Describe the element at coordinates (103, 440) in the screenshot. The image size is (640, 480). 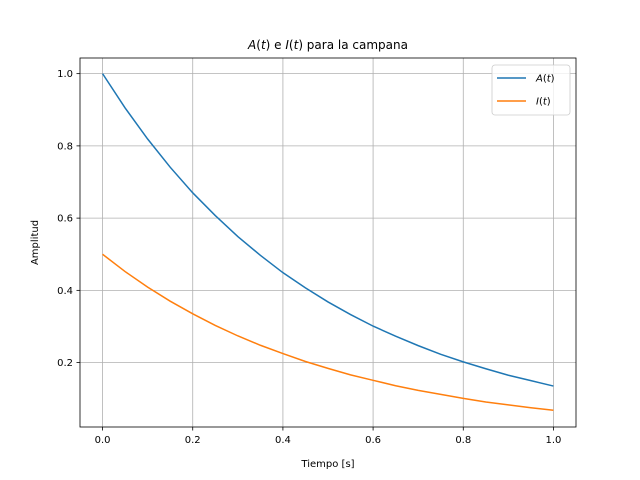
I see `x-tick-label: 0.0` at that location.